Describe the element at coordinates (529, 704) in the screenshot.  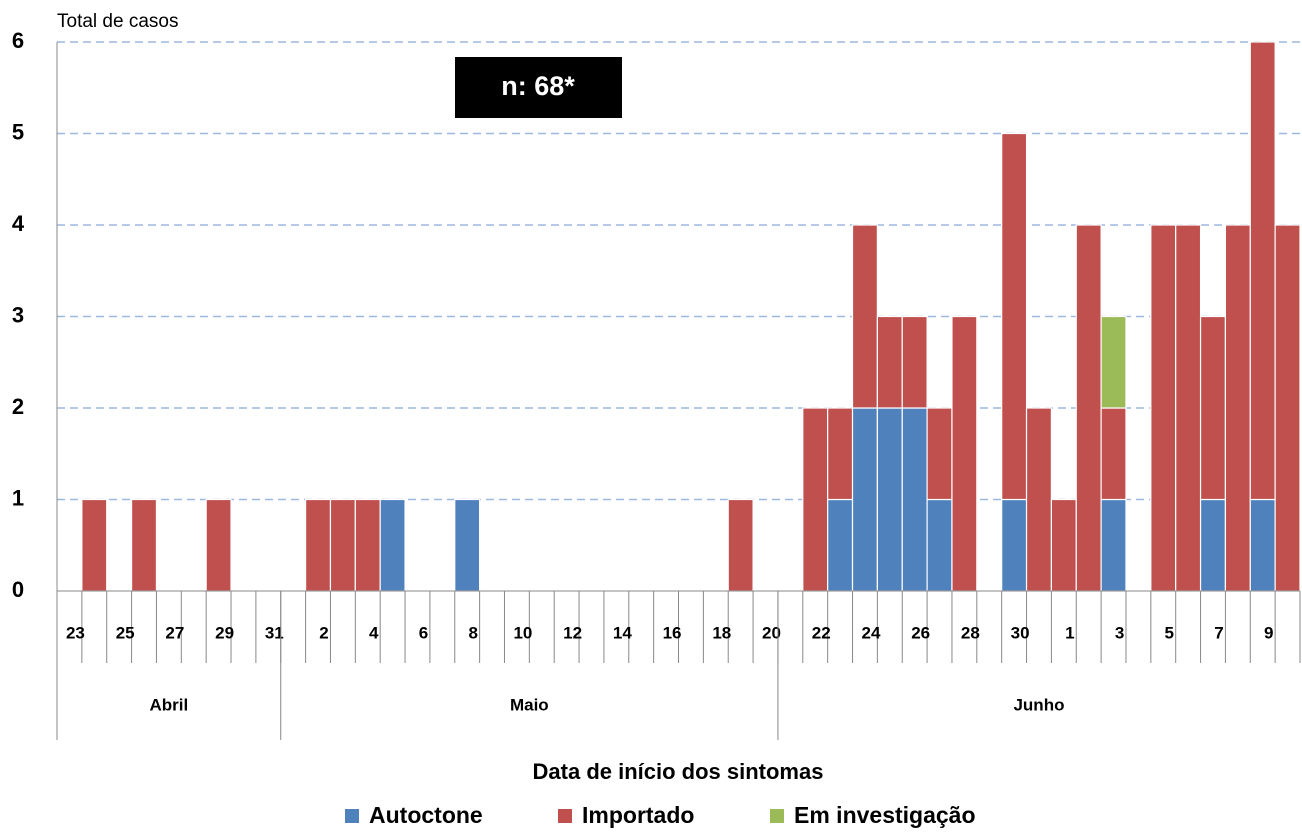
I see `group-label: Maio` at that location.